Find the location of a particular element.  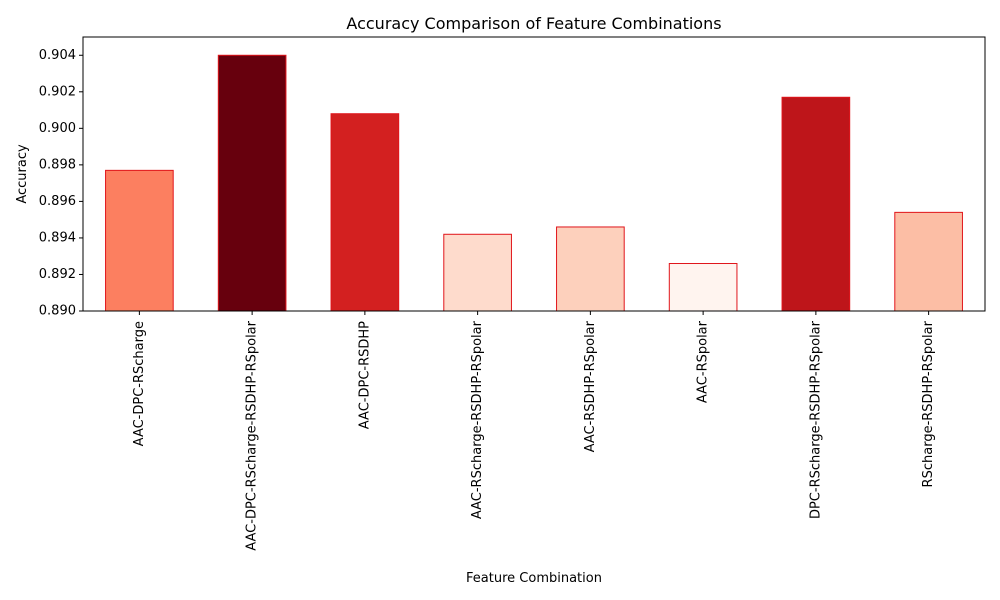

x-tick-label: AAC-DPC-RSDHP is located at coordinates (364, 375).